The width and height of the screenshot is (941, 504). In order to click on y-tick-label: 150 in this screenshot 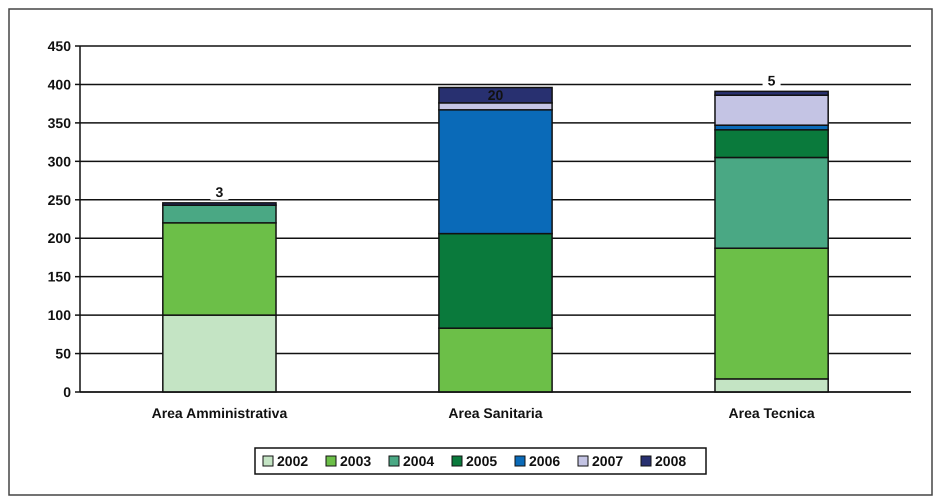, I will do `click(60, 276)`.